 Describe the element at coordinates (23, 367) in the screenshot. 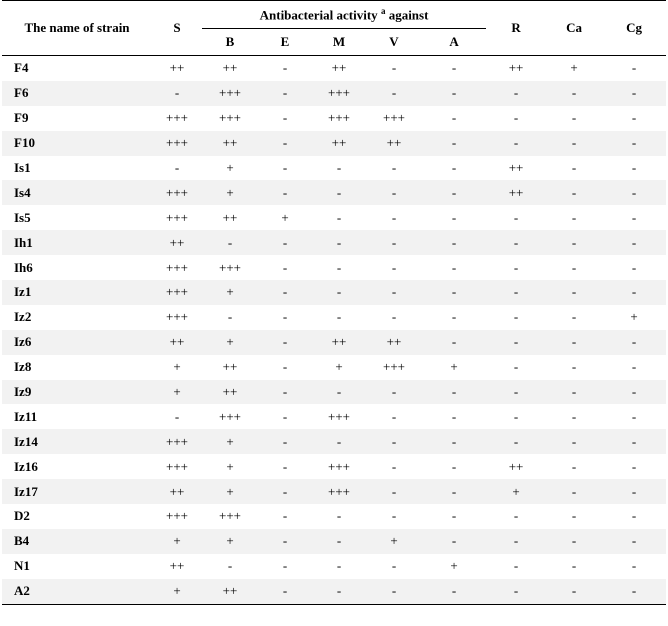

I see `strain-name: Iz8` at that location.